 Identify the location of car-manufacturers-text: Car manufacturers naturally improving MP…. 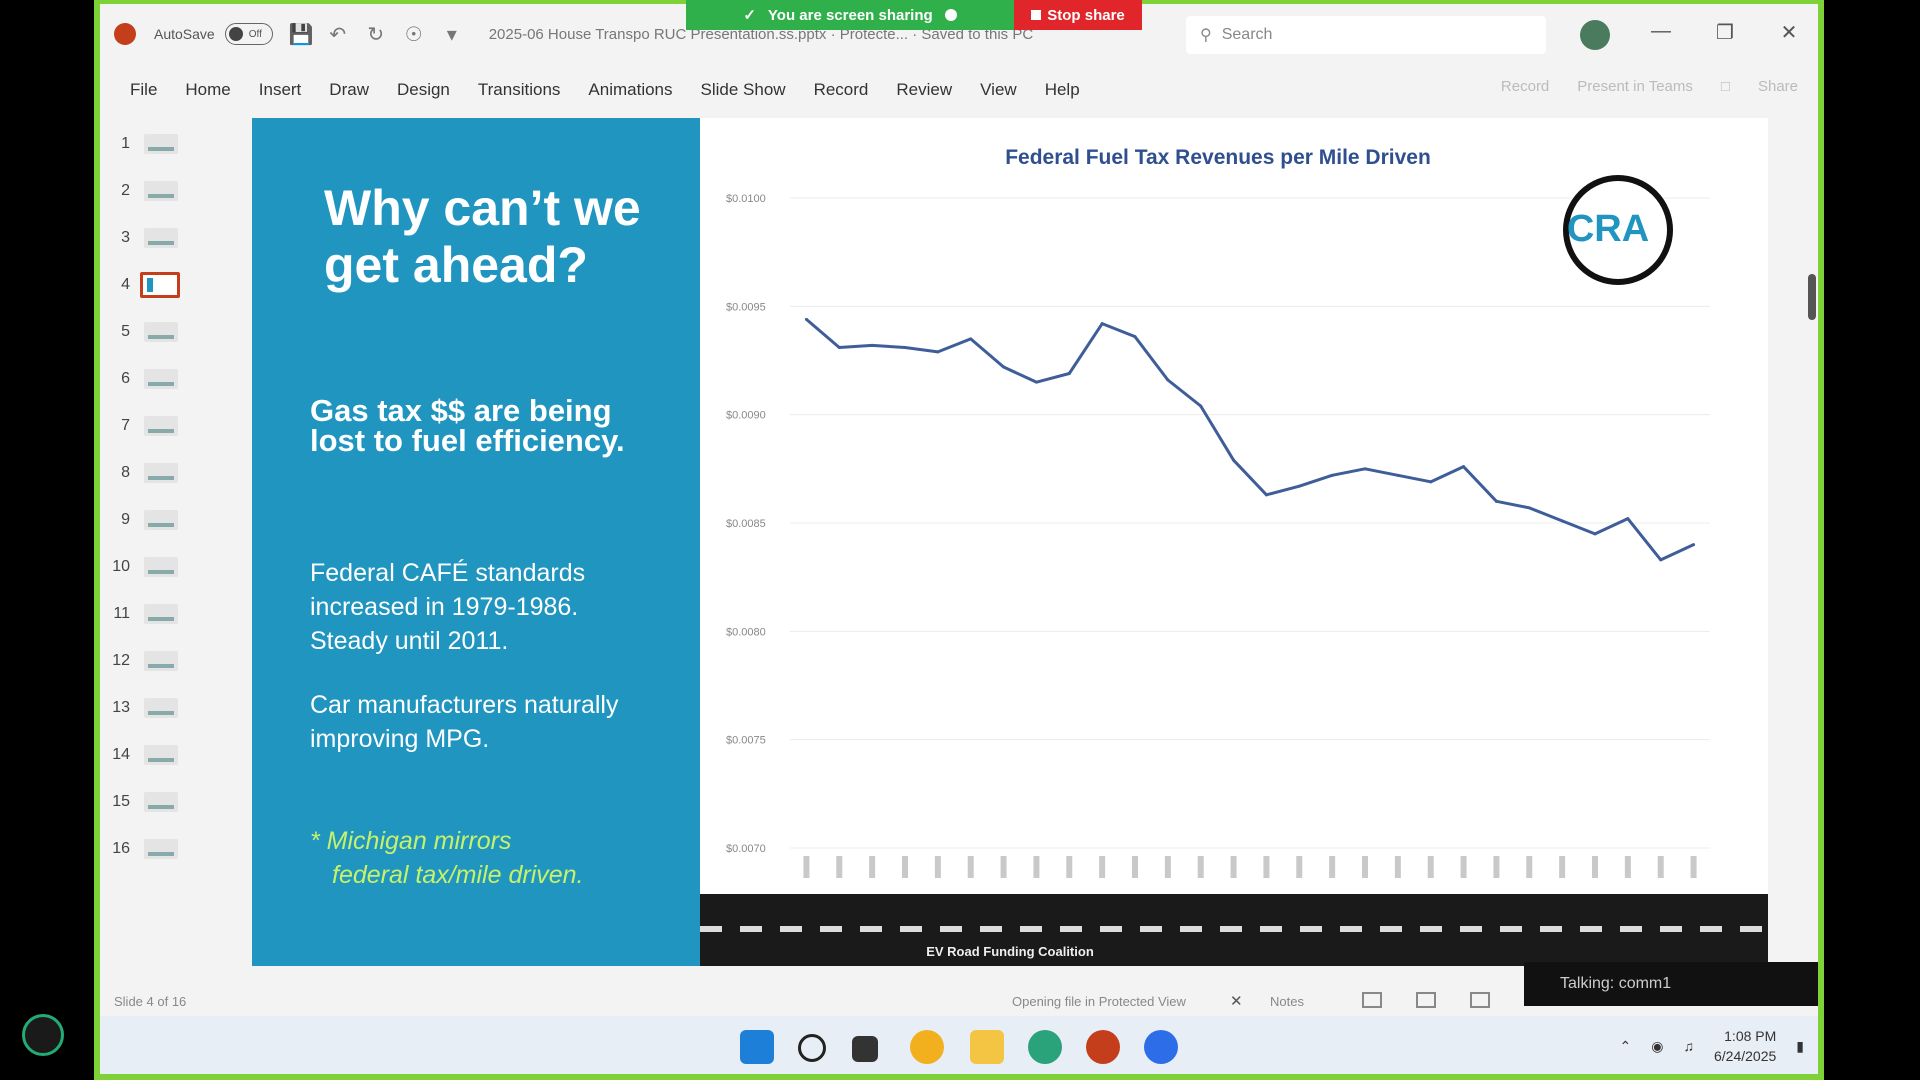
(464, 722).